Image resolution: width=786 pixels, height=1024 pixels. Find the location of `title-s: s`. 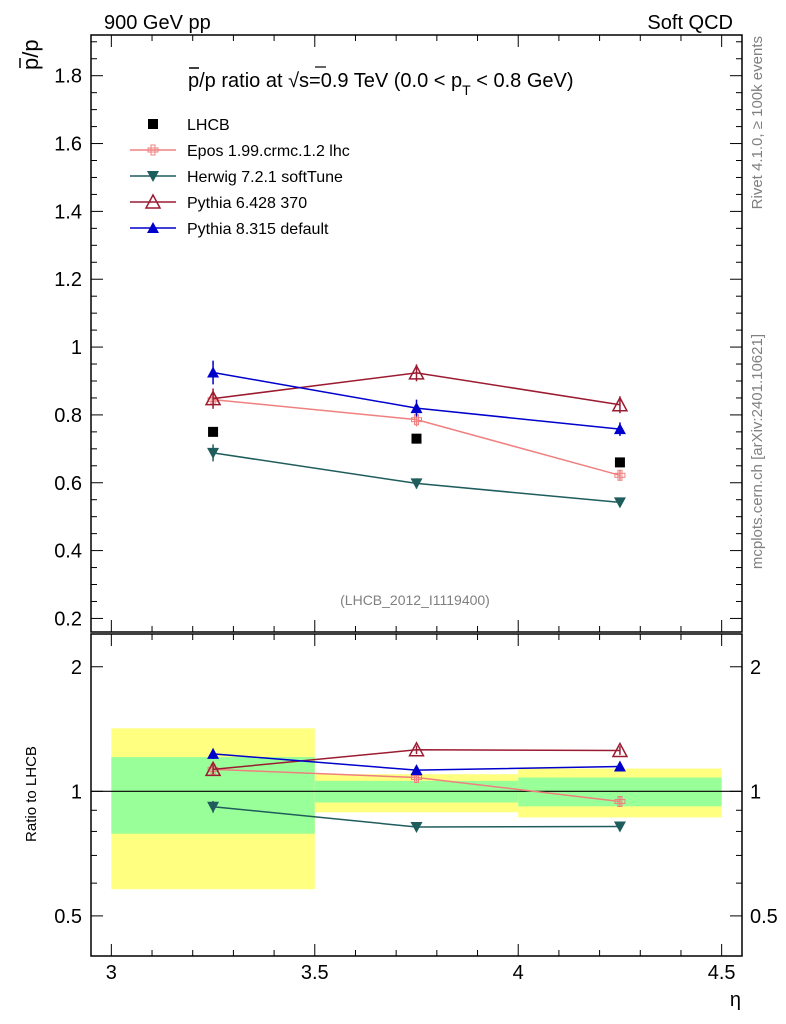

title-s: s is located at coordinates (304, 81).